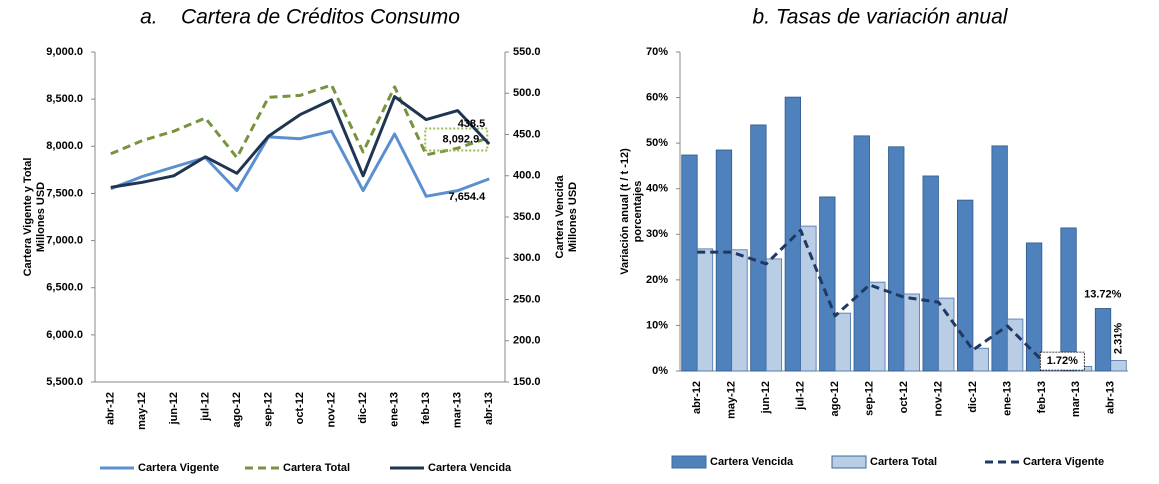 This screenshot has height=484, width=1159. I want to click on y-tick-label: 9,000.0, so click(64, 52).